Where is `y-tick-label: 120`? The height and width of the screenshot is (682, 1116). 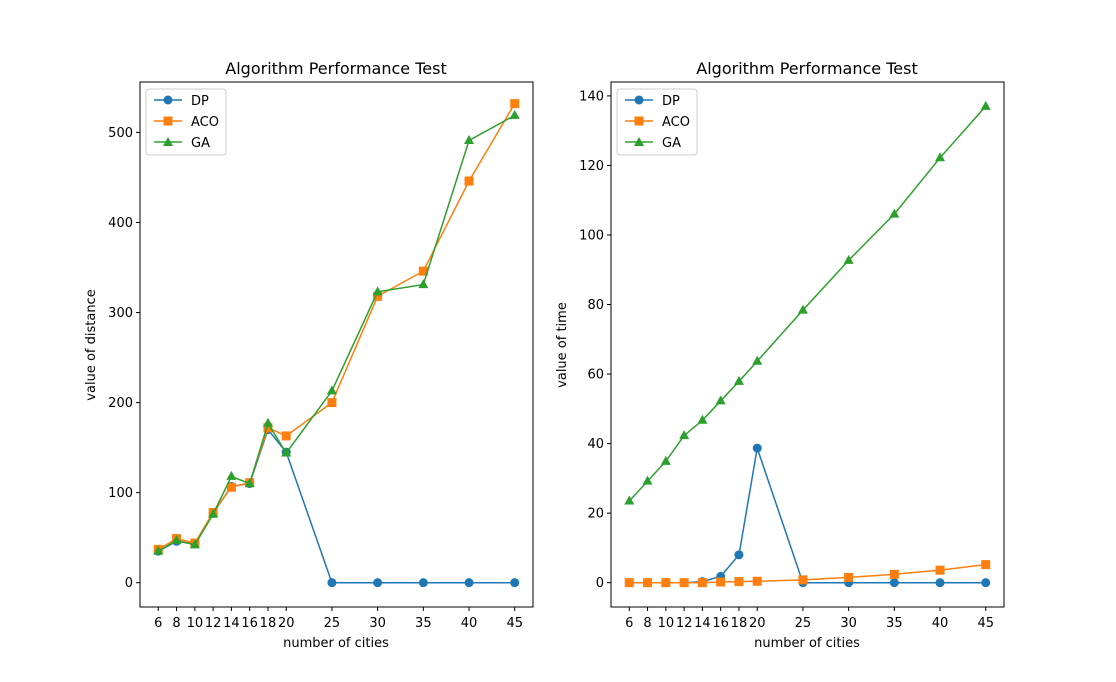 y-tick-label: 120 is located at coordinates (591, 166).